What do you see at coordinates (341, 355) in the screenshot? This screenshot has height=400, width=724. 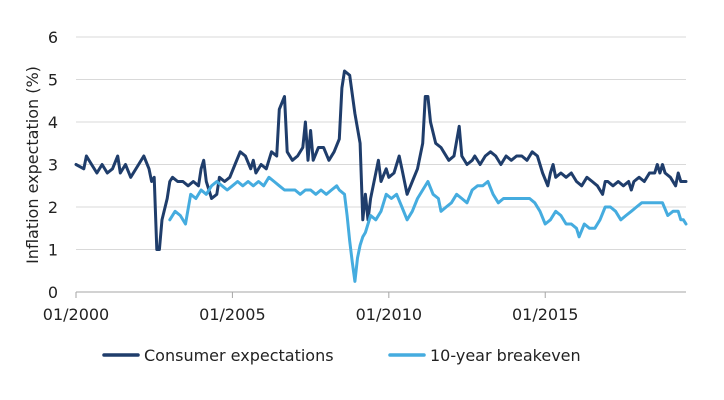 I see `legend: Consumer expectations 10-year breakeven` at bounding box center [341, 355].